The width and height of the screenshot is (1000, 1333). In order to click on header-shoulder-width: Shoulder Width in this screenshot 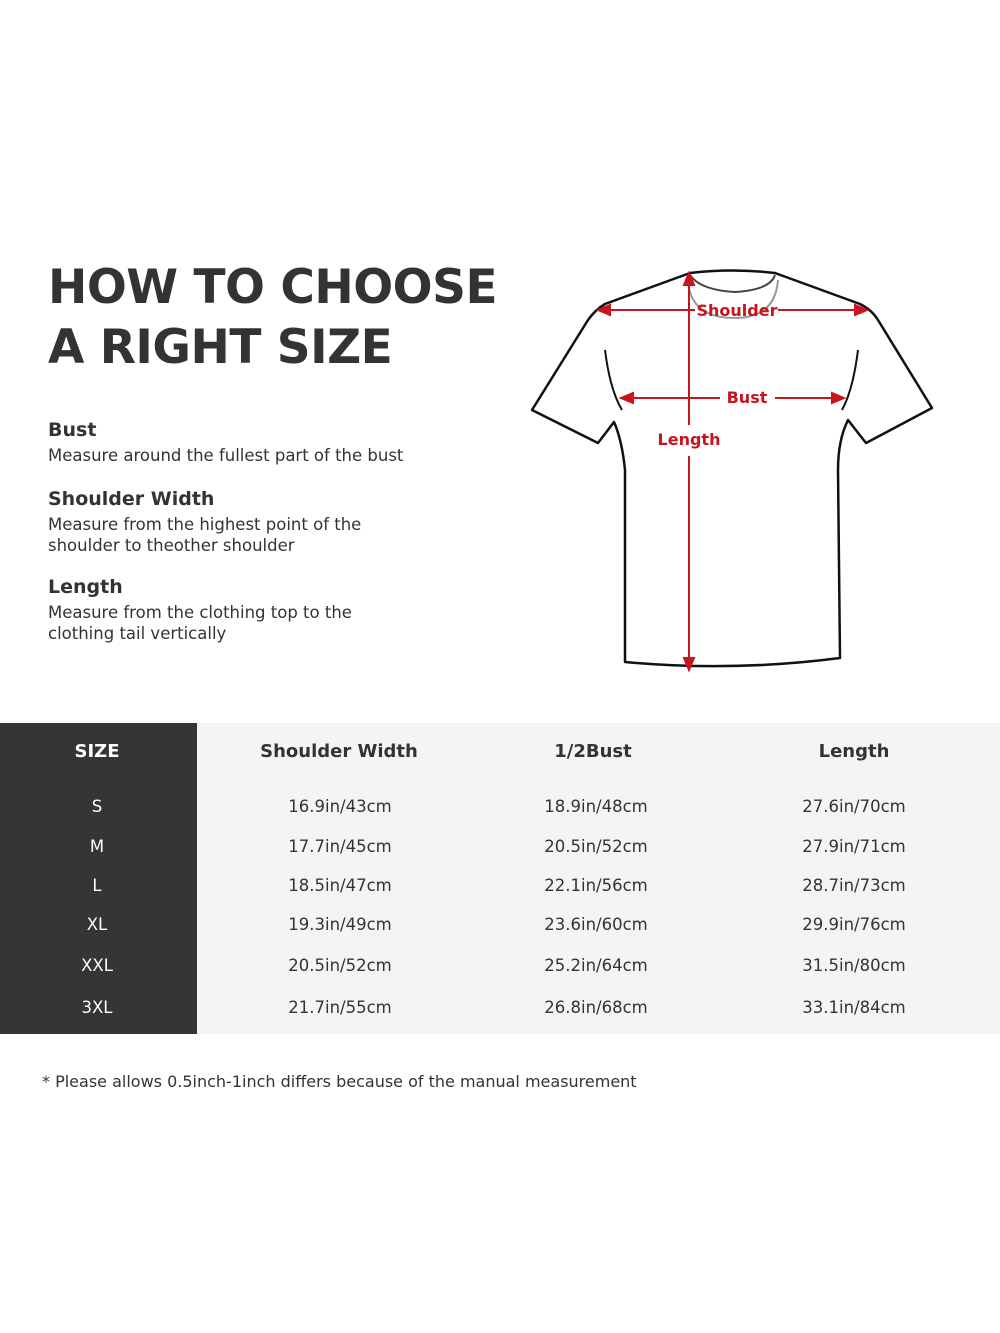, I will do `click(339, 751)`.